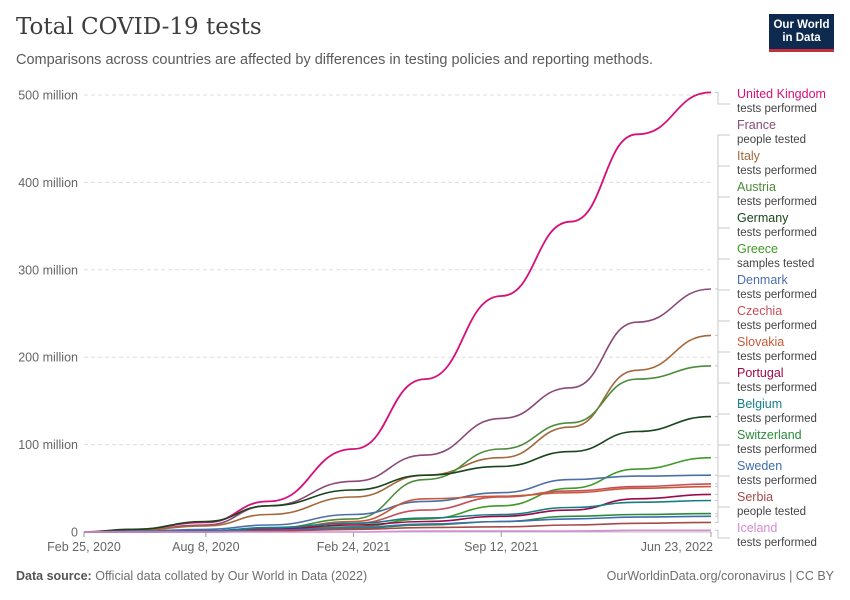  What do you see at coordinates (205, 547) in the screenshot?
I see `x-tick-label: Aug 8, 2020` at bounding box center [205, 547].